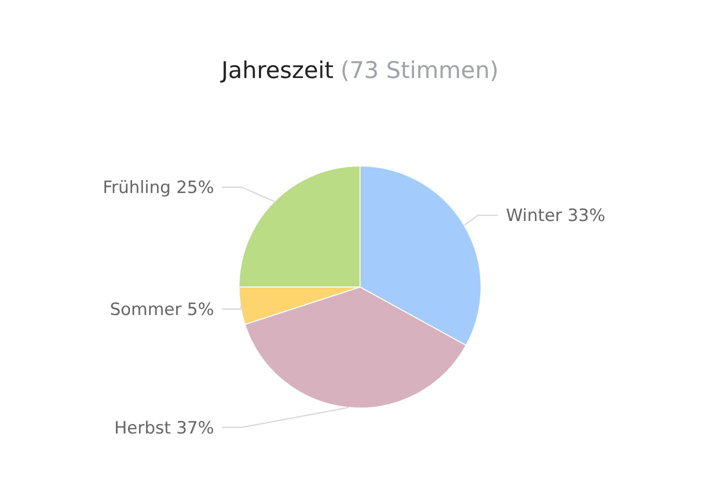 Image resolution: width=720 pixels, height=483 pixels. I want to click on slice-label: Sommer 5%, so click(162, 310).